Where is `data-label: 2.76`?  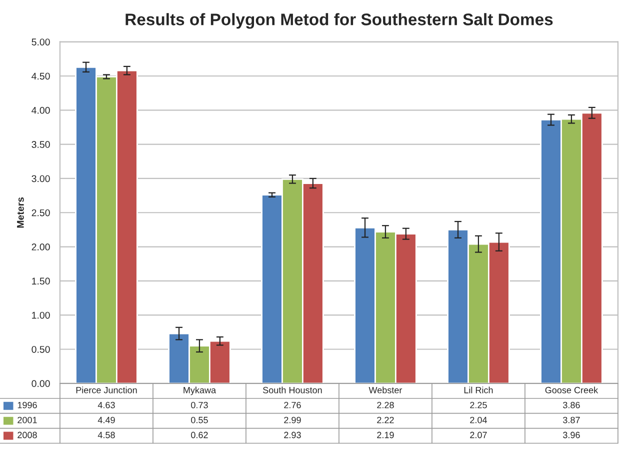 data-label: 2.76 is located at coordinates (292, 405).